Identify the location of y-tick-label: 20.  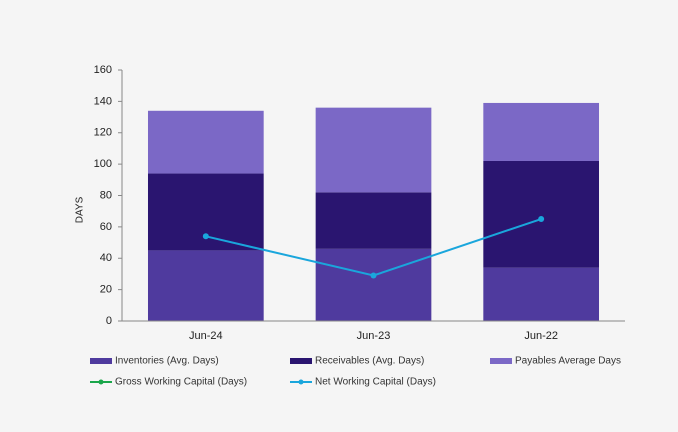
(106, 290).